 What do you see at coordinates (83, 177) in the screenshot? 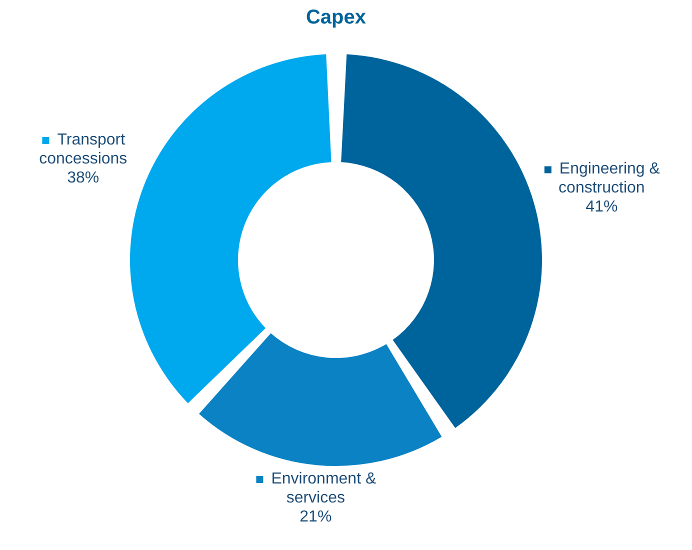
I see `data-label: 38%` at bounding box center [83, 177].